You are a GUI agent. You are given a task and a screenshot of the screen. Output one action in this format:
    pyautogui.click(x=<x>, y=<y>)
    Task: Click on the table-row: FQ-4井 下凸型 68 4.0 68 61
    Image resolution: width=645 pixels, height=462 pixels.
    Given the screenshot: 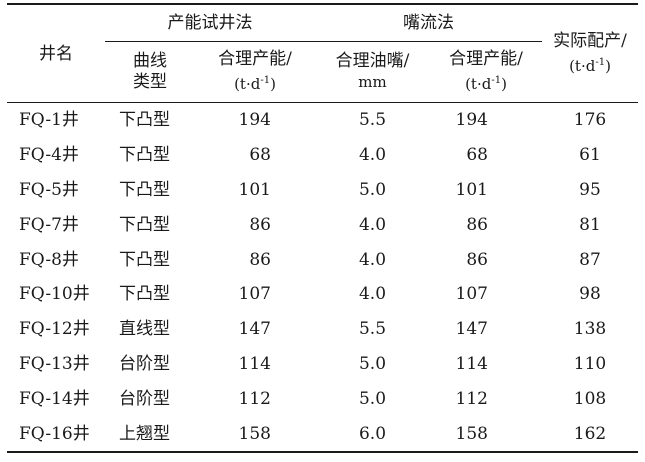 What is the action you would take?
    pyautogui.click(x=322, y=155)
    